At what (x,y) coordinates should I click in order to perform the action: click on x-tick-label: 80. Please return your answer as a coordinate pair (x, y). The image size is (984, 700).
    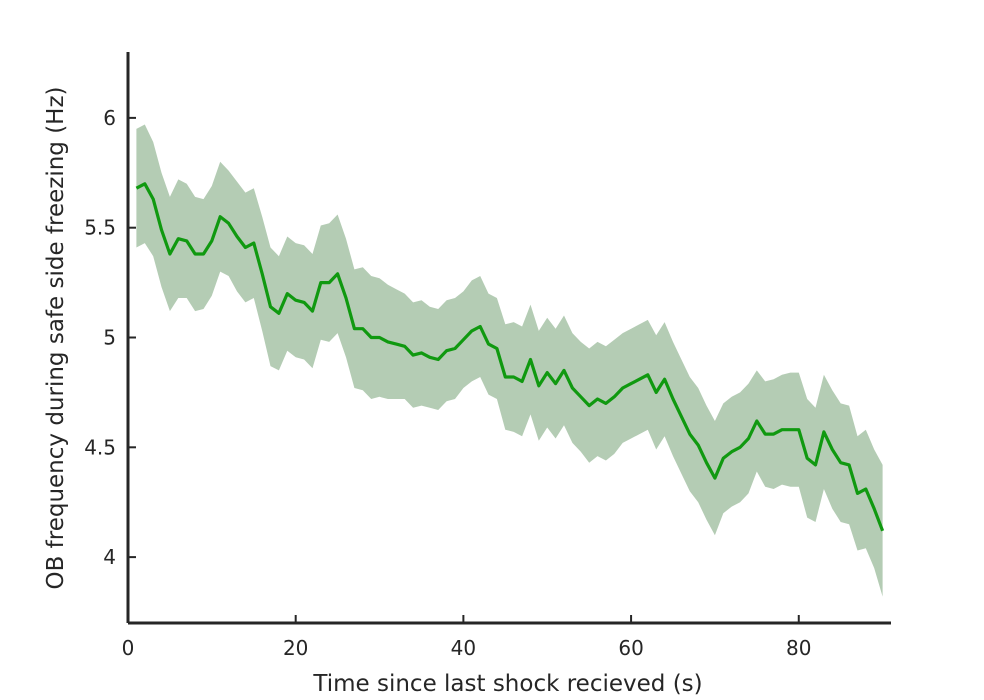
    Looking at the image, I should click on (798, 648).